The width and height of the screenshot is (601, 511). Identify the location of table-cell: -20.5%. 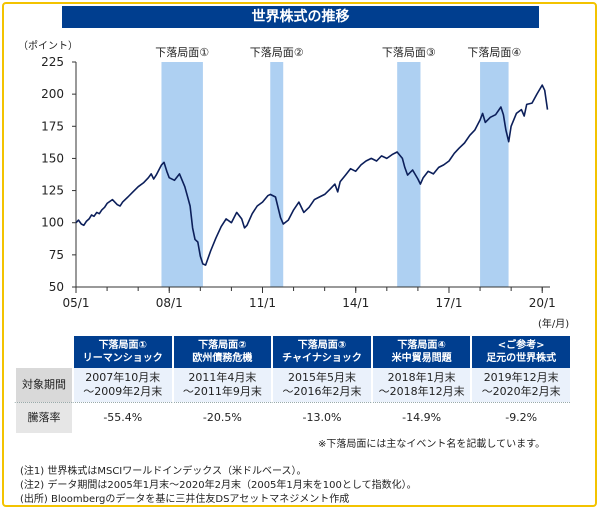
(221, 417).